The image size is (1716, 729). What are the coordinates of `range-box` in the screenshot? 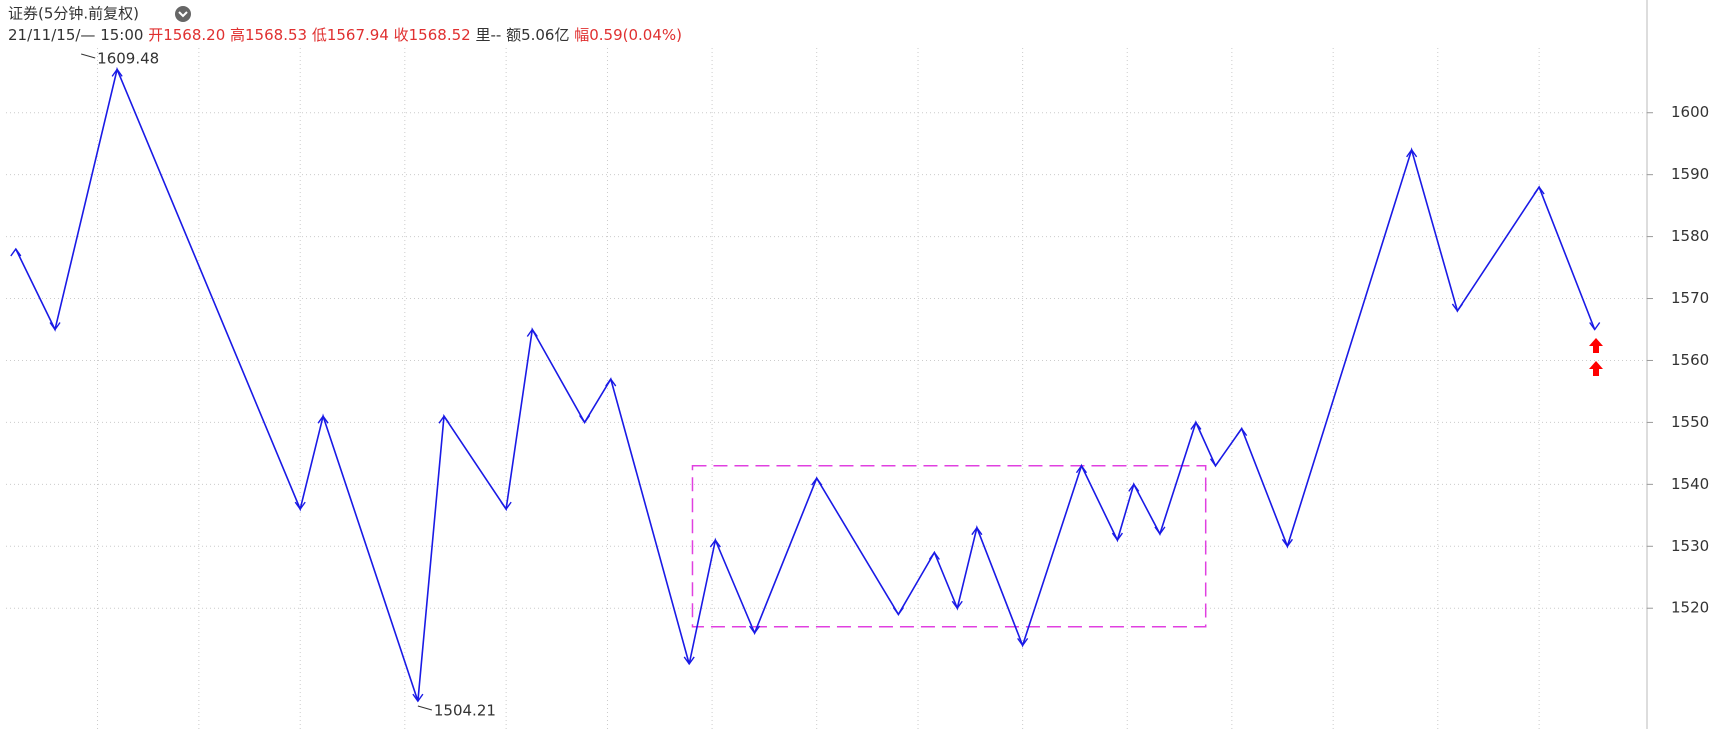 It's located at (949, 546).